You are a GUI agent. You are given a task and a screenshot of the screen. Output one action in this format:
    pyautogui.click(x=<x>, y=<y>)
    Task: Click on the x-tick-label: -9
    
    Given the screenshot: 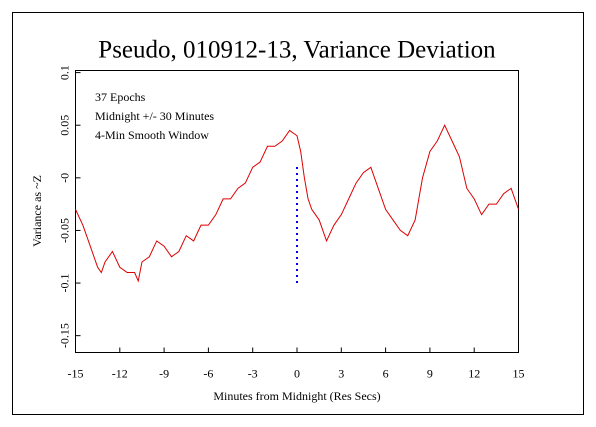 What is the action you would take?
    pyautogui.click(x=164, y=373)
    